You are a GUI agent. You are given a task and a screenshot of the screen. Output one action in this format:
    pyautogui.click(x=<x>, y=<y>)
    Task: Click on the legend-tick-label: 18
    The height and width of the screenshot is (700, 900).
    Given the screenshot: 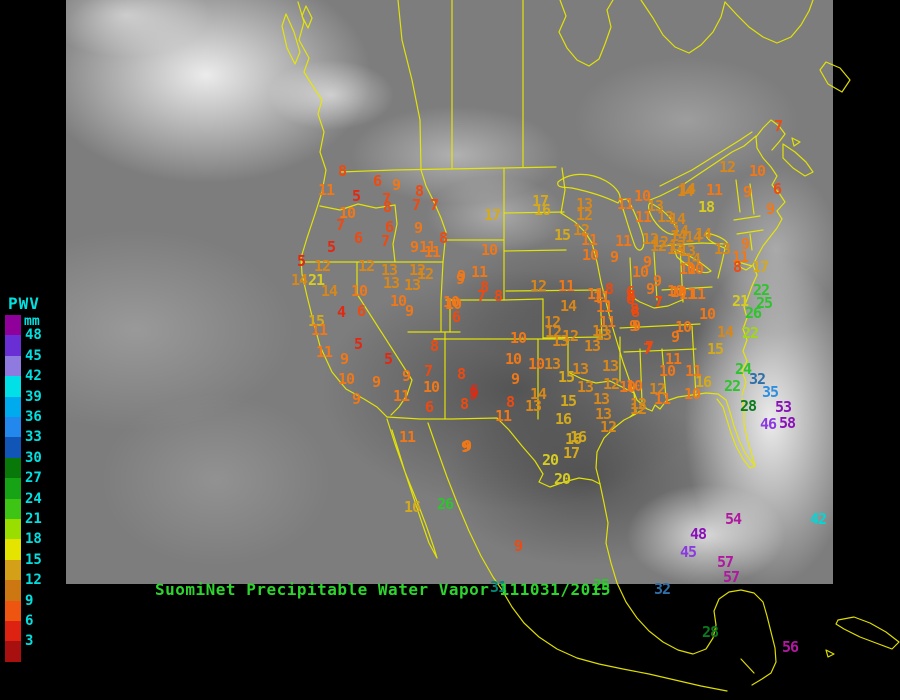 What is the action you would take?
    pyautogui.click(x=33, y=539)
    